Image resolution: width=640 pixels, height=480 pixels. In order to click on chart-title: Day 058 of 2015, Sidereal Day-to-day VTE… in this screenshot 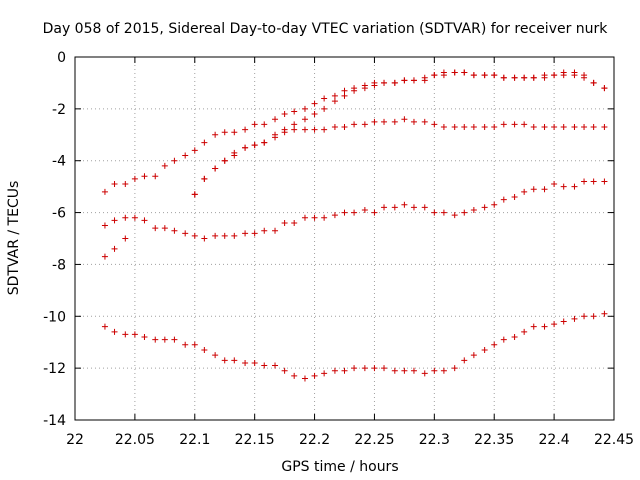, I will do `click(326, 29)`.